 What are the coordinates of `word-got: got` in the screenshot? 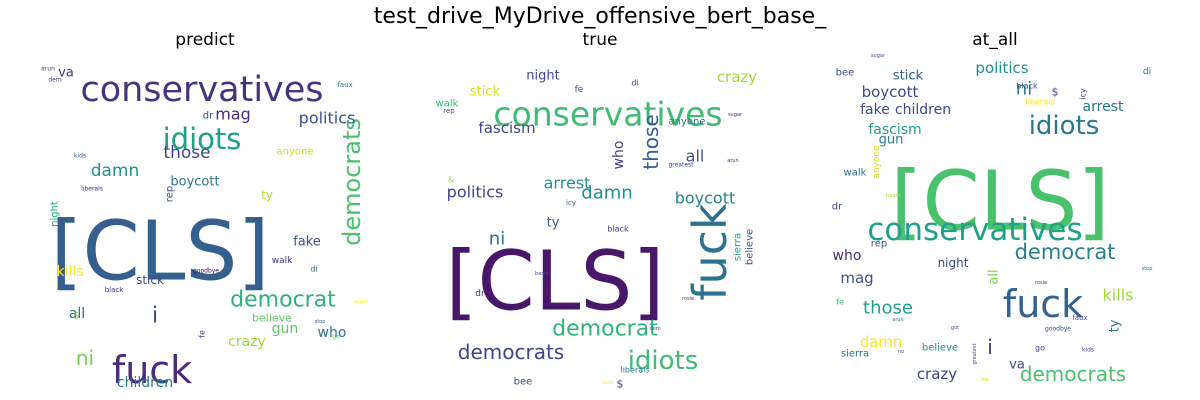 It's located at (955, 328).